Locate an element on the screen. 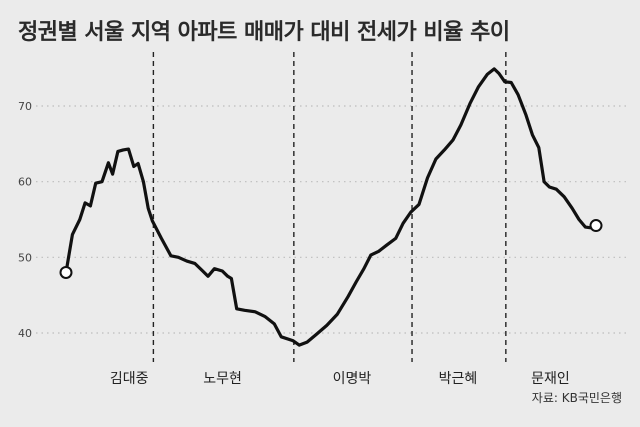 Image resolution: width=640 pixels, height=427 pixels. era-label: 노무현 is located at coordinates (222, 379).